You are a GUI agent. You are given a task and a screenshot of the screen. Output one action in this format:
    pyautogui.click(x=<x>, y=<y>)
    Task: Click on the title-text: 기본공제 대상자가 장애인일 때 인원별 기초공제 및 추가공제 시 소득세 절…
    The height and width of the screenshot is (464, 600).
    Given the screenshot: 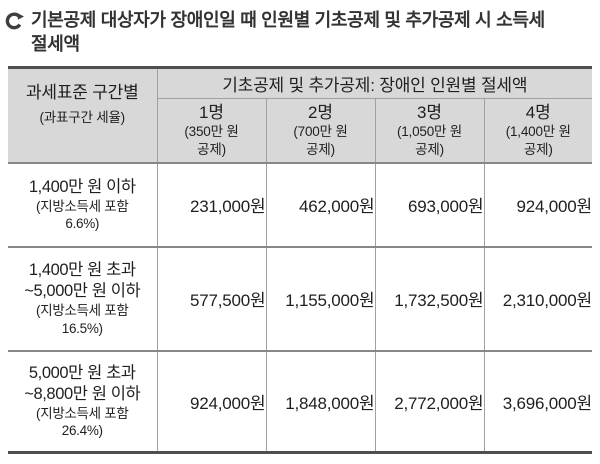 What is the action you would take?
    pyautogui.click(x=288, y=33)
    